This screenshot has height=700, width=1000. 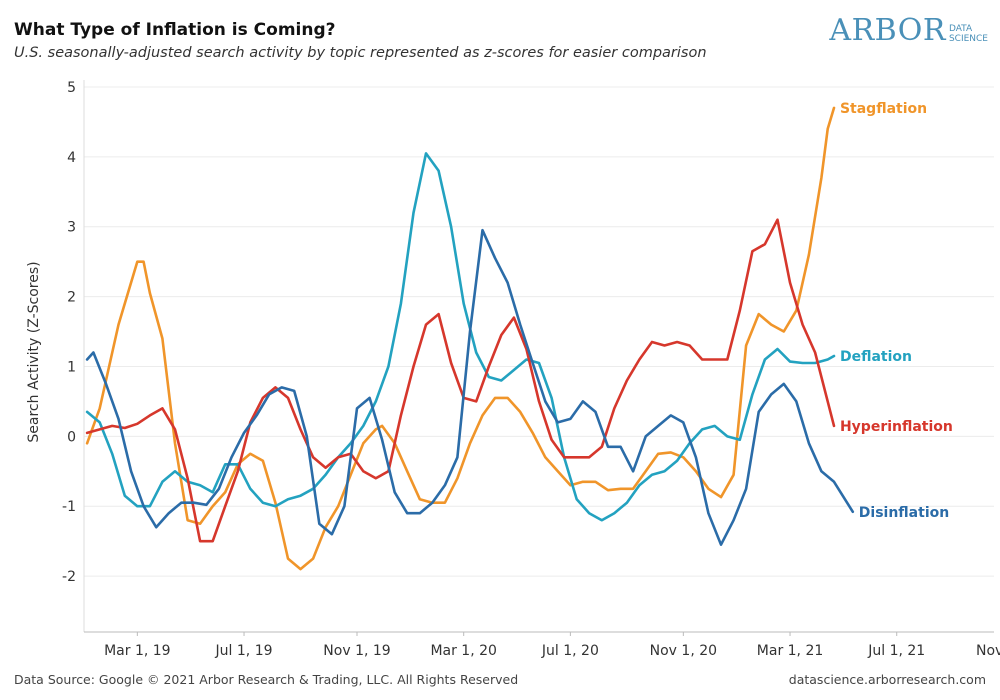 What do you see at coordinates (876, 357) in the screenshot?
I see `series-label-deflation: Deflation` at bounding box center [876, 357].